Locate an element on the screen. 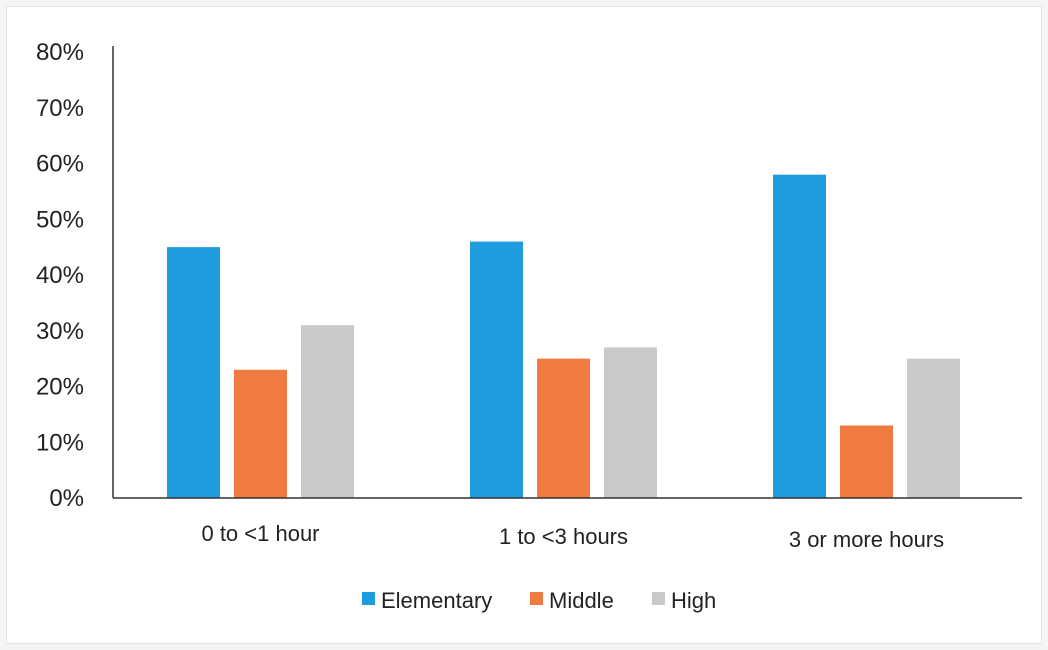 Image resolution: width=1048 pixels, height=650 pixels. x-category-label: 0 to <1 hour is located at coordinates (260, 533).